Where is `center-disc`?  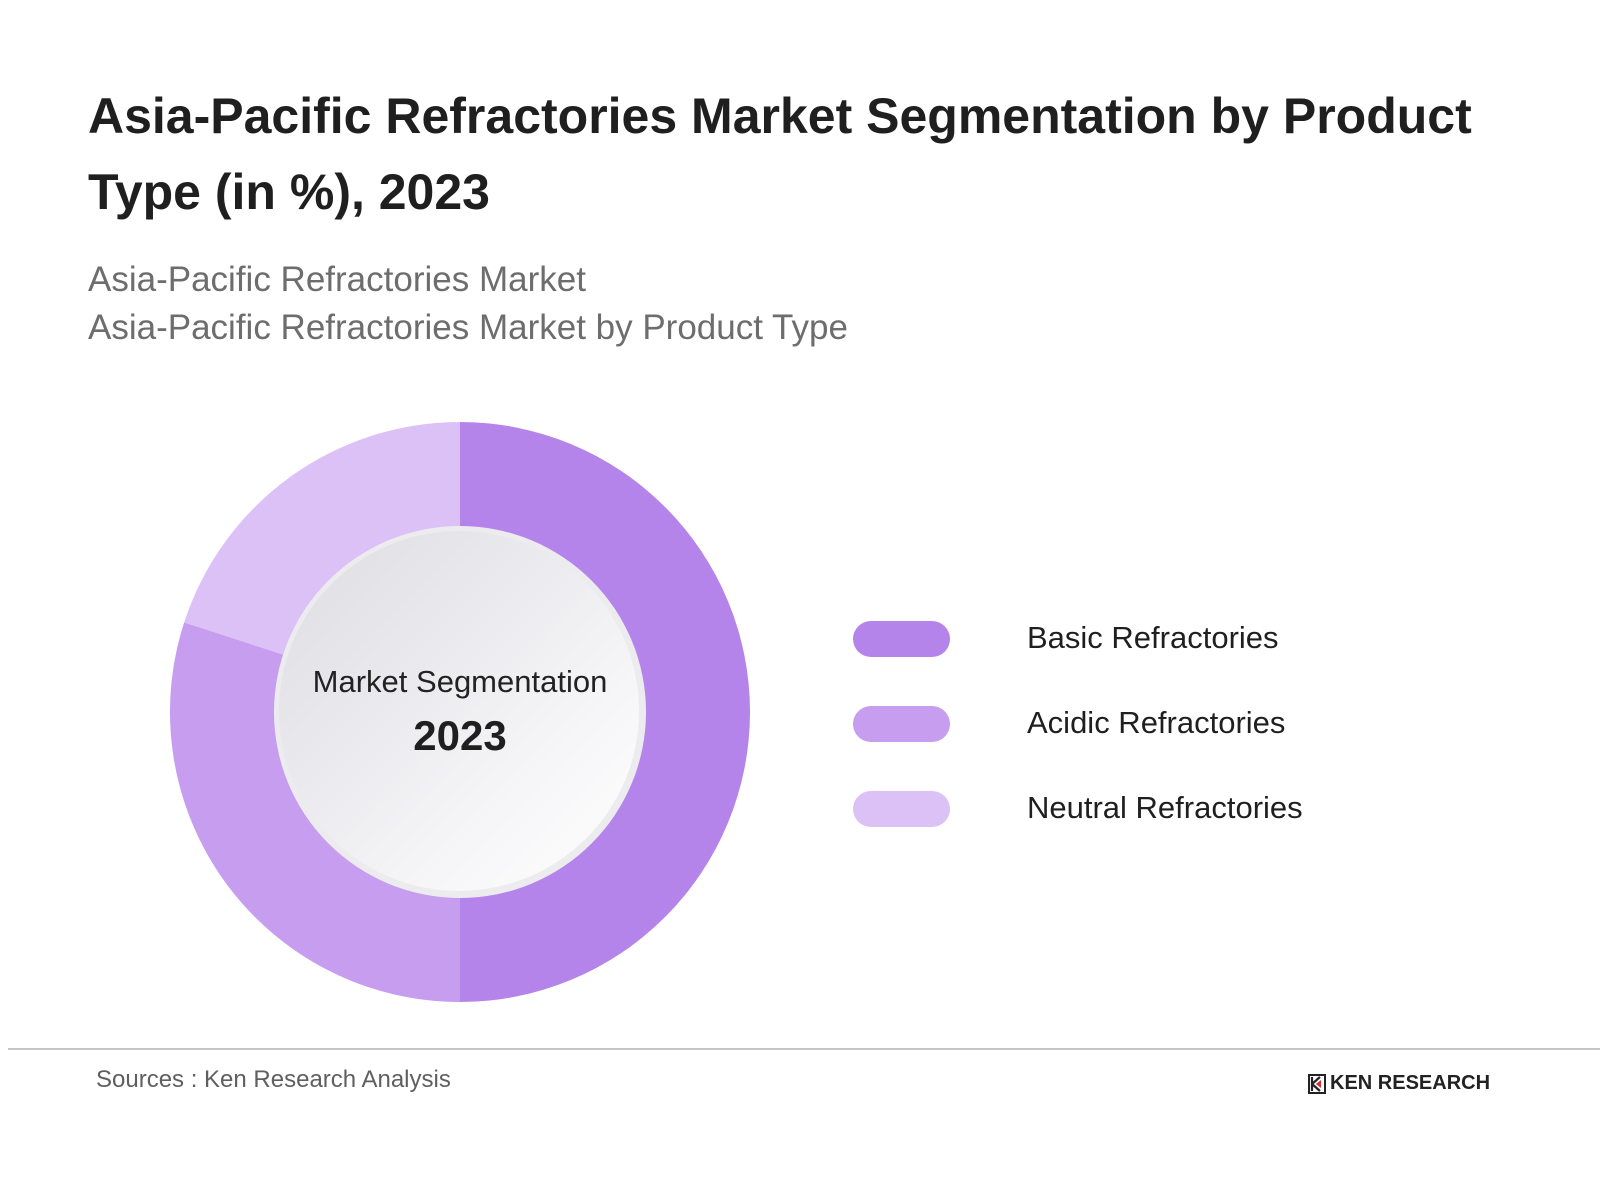 center-disc is located at coordinates (459, 711).